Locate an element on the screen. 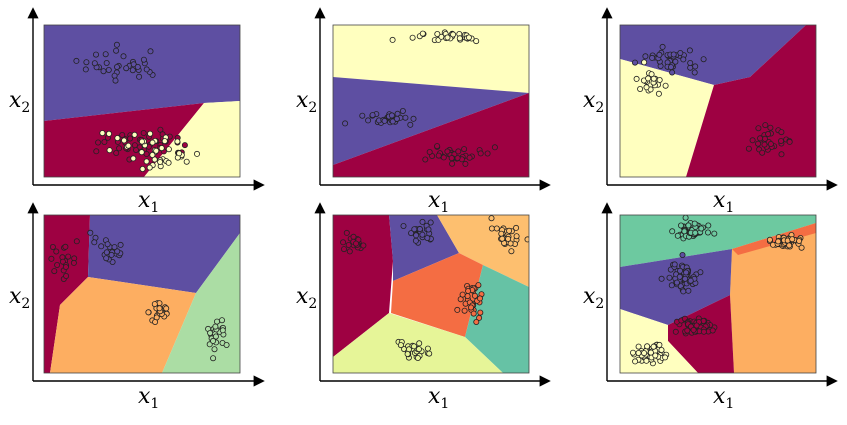 The width and height of the screenshot is (847, 425). data-points is located at coordinates (712, 100).